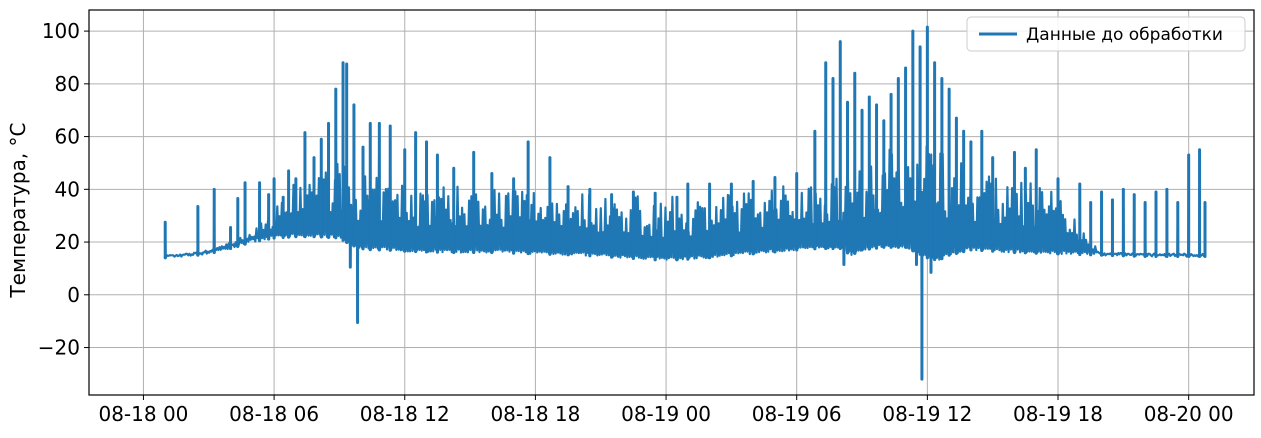 This screenshot has height=438, width=1261. Describe the element at coordinates (927, 414) in the screenshot. I see `x-tick-label: 08-19 12` at that location.